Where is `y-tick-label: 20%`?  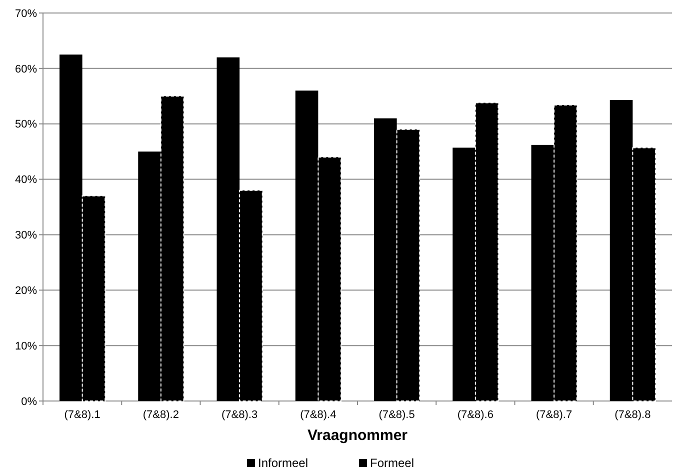 y-tick-label: 20% is located at coordinates (26, 290).